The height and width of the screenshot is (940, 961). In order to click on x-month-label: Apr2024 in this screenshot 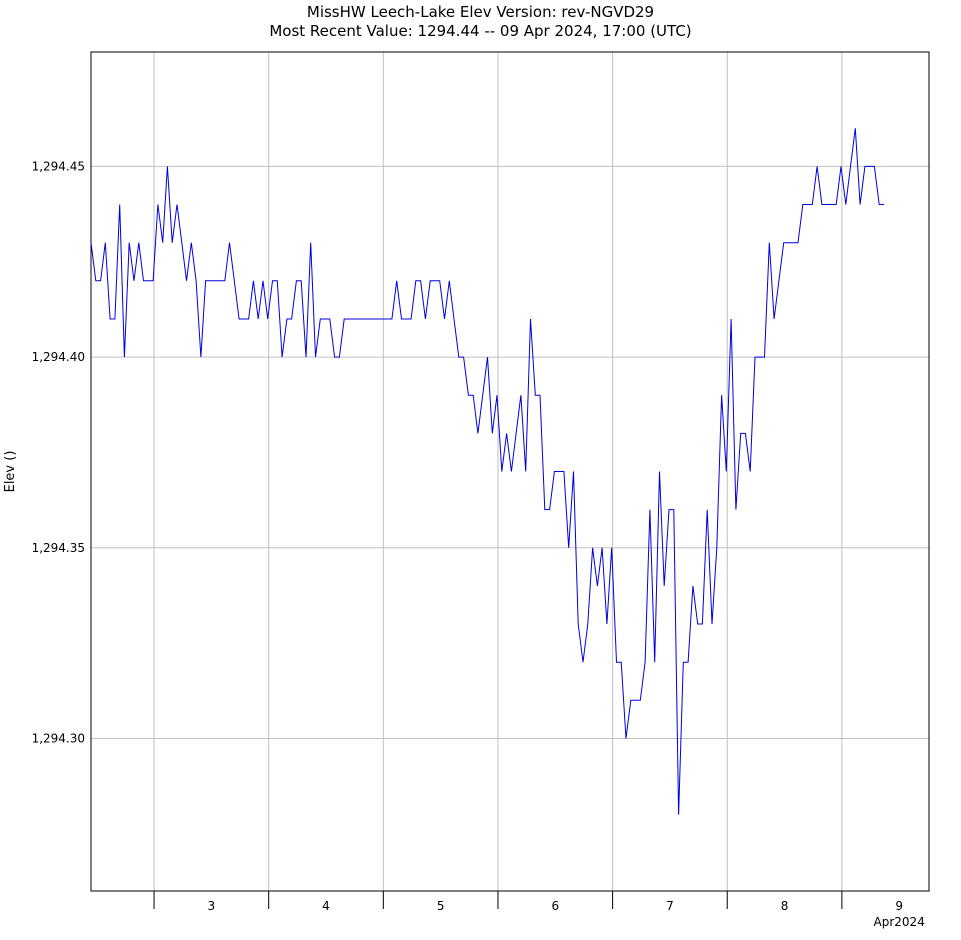, I will do `click(899, 922)`.